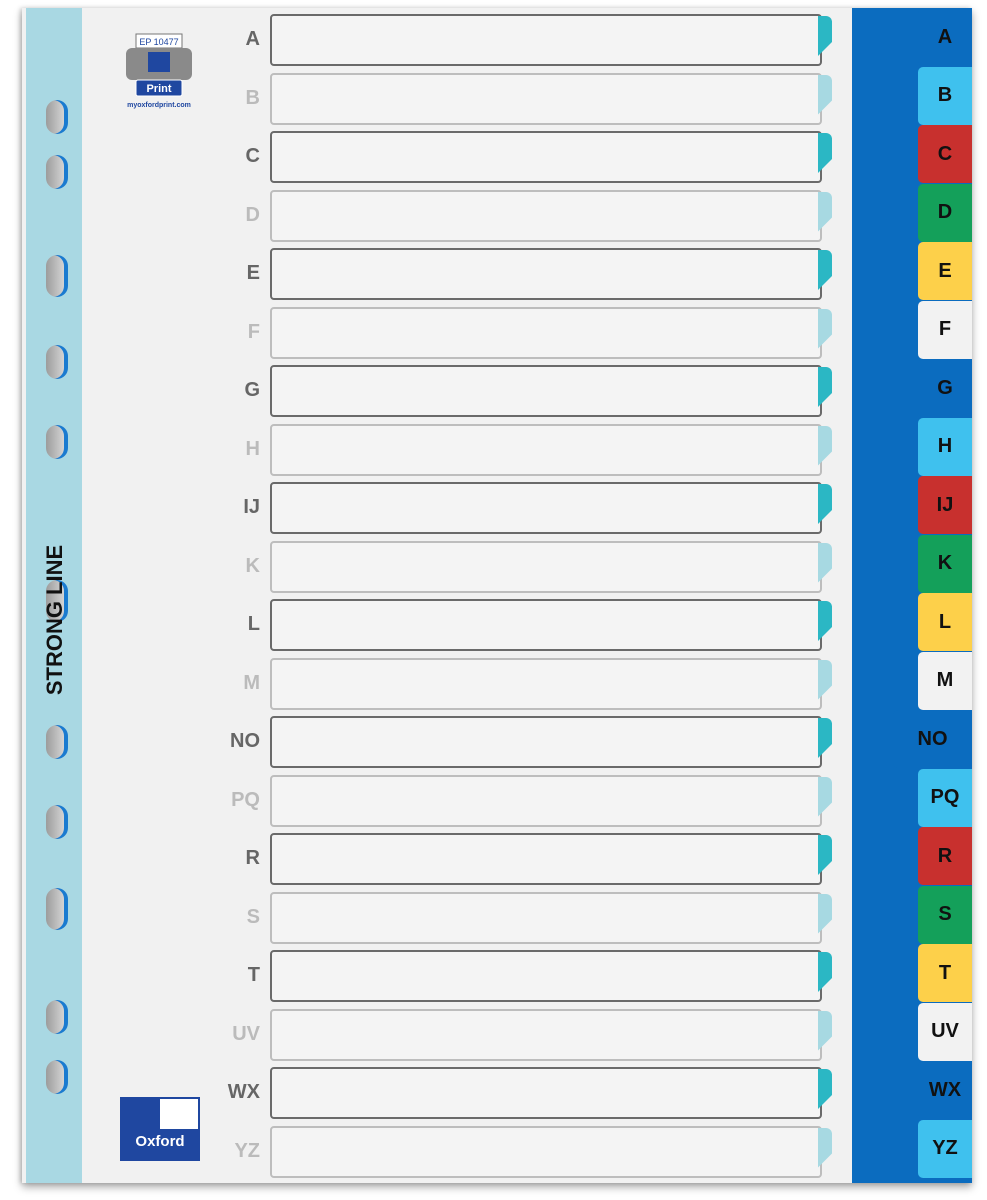 The height and width of the screenshot is (1200, 987). Describe the element at coordinates (945, 680) in the screenshot. I see `index-tab: M` at that location.